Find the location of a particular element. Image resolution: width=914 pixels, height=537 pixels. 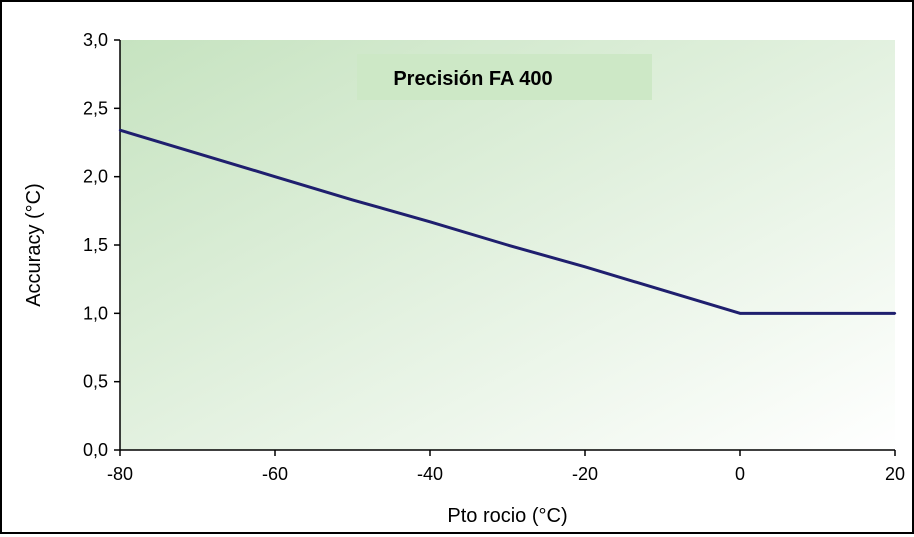

y-axis: 0,0 0,5 1,0 1,5 2,0 2,5 3,0 is located at coordinates (102, 245).